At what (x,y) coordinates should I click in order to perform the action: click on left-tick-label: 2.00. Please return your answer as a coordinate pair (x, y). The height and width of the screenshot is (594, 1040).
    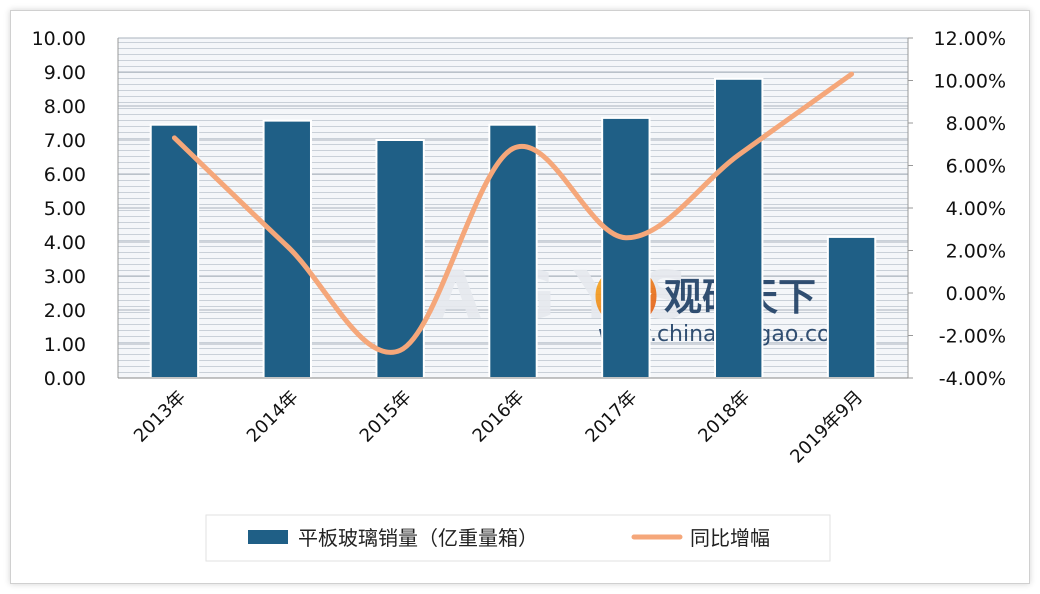
    Looking at the image, I should click on (65, 311).